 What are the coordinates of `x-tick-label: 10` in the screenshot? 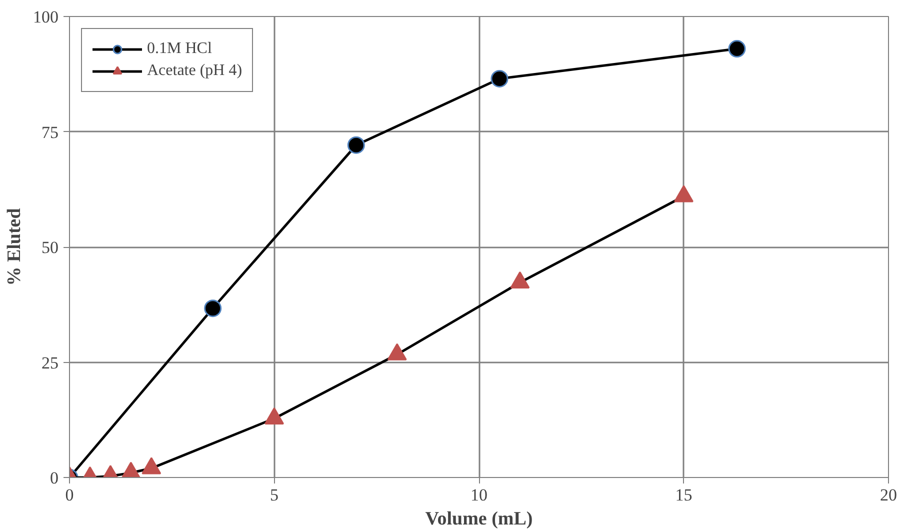 It's located at (479, 495).